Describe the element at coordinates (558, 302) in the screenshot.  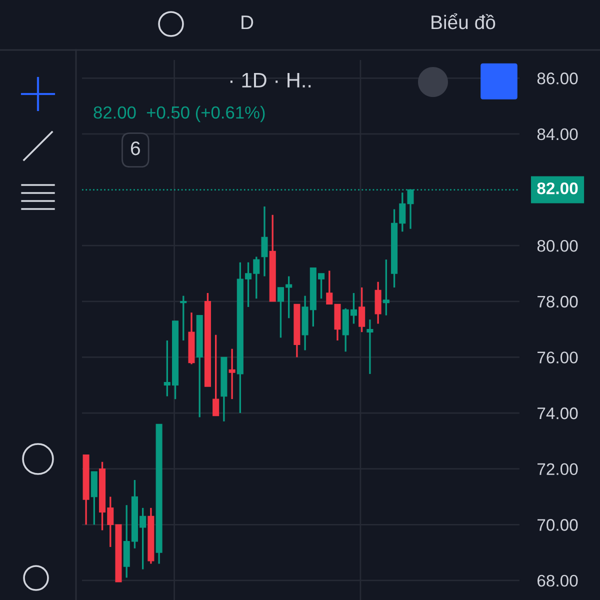
I see `y-tick-label: 78.00` at that location.